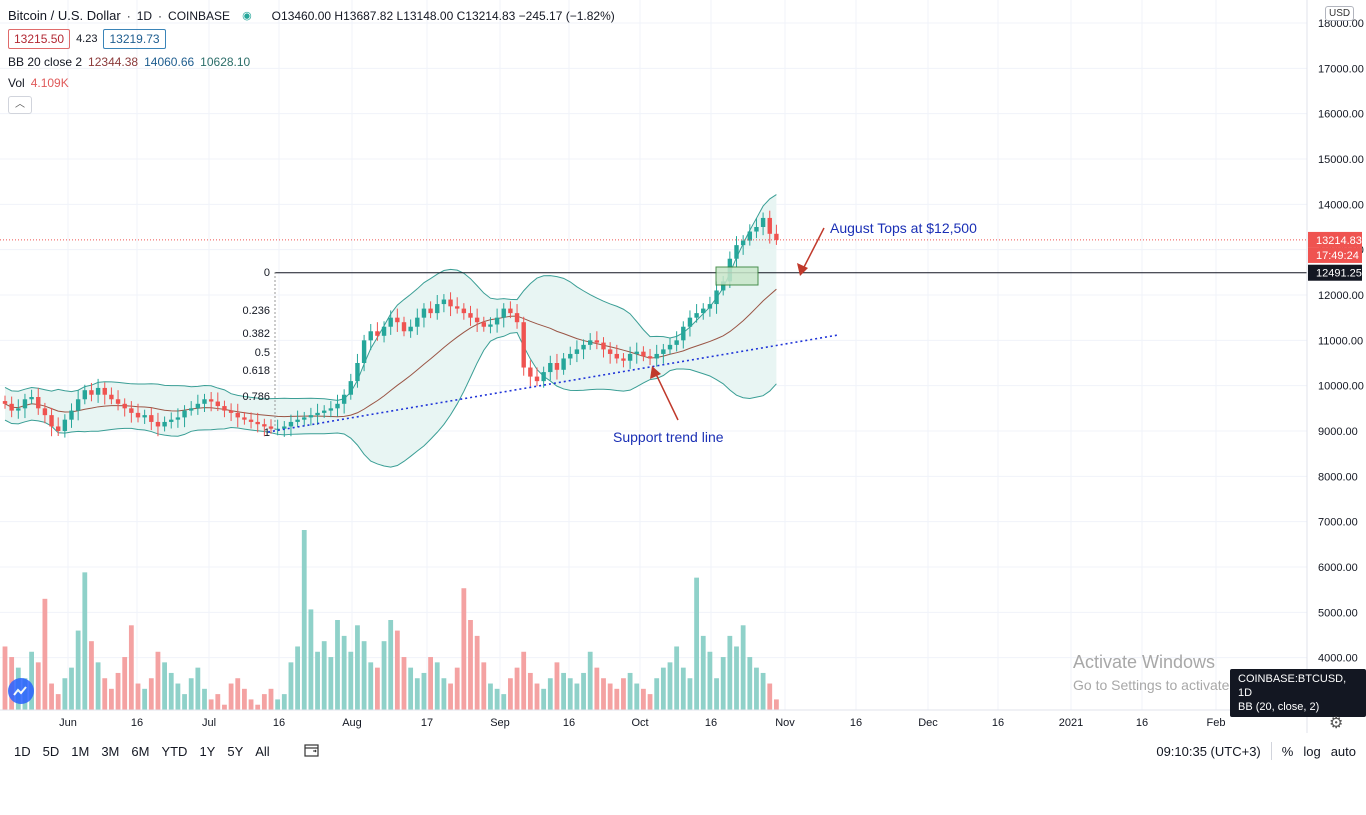  What do you see at coordinates (80, 751) in the screenshot?
I see `range-1m: 1M` at bounding box center [80, 751].